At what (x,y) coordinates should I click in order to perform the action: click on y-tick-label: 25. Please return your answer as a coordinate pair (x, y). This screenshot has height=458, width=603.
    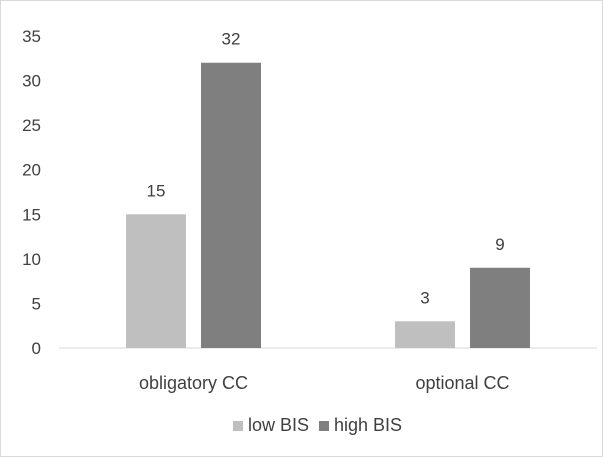
    Looking at the image, I should click on (31, 125).